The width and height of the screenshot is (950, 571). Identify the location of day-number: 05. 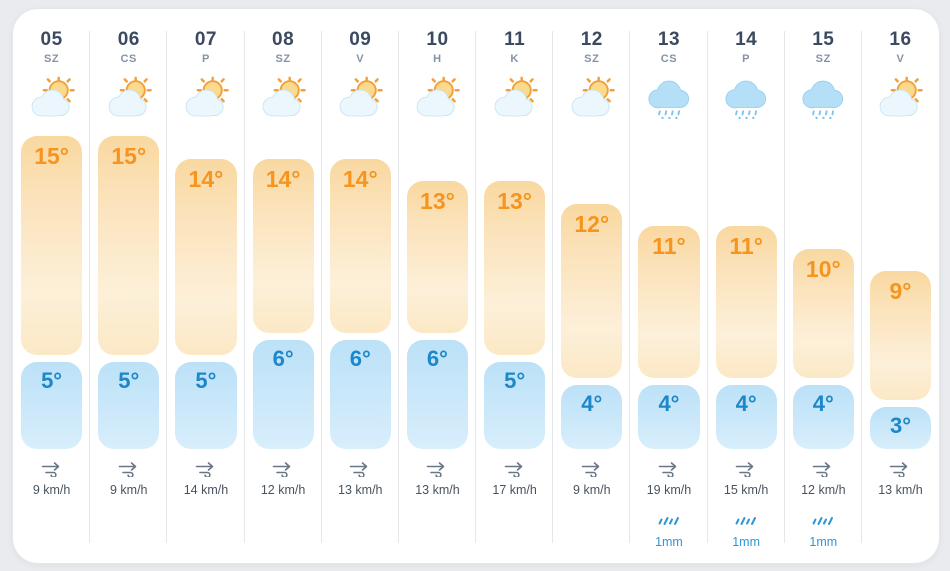
(51, 39).